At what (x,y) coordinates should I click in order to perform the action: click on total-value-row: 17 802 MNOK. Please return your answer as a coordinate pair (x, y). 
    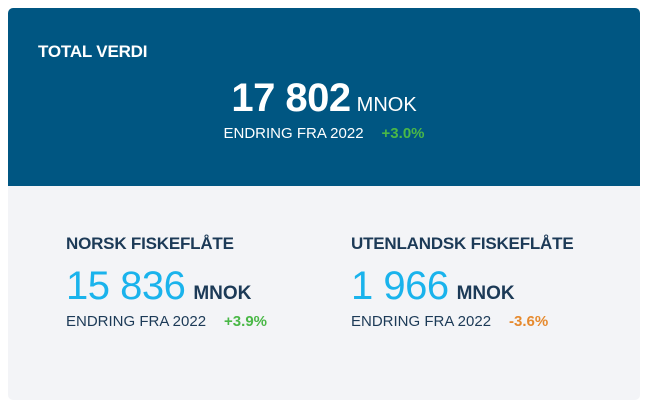
    Looking at the image, I should click on (324, 98).